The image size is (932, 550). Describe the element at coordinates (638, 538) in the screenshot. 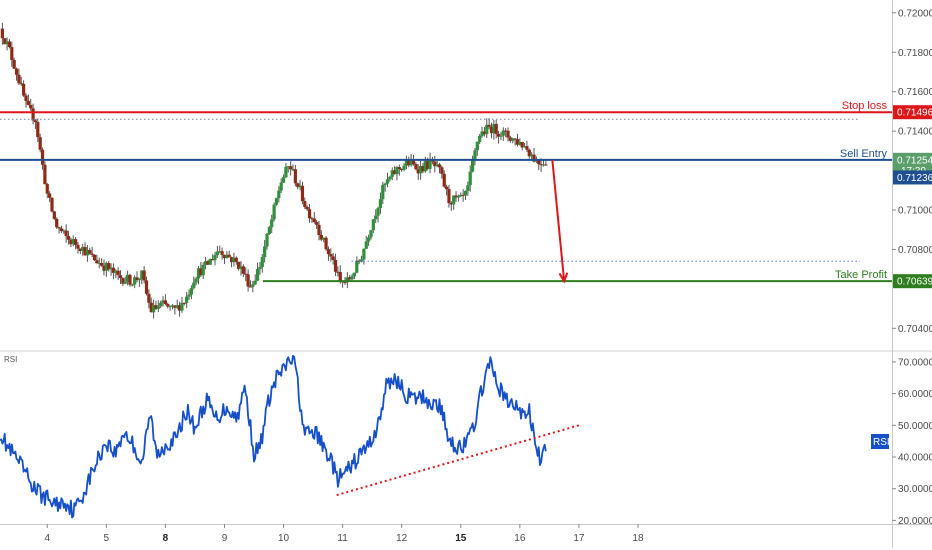

I see `x-tick-label: 18` at that location.